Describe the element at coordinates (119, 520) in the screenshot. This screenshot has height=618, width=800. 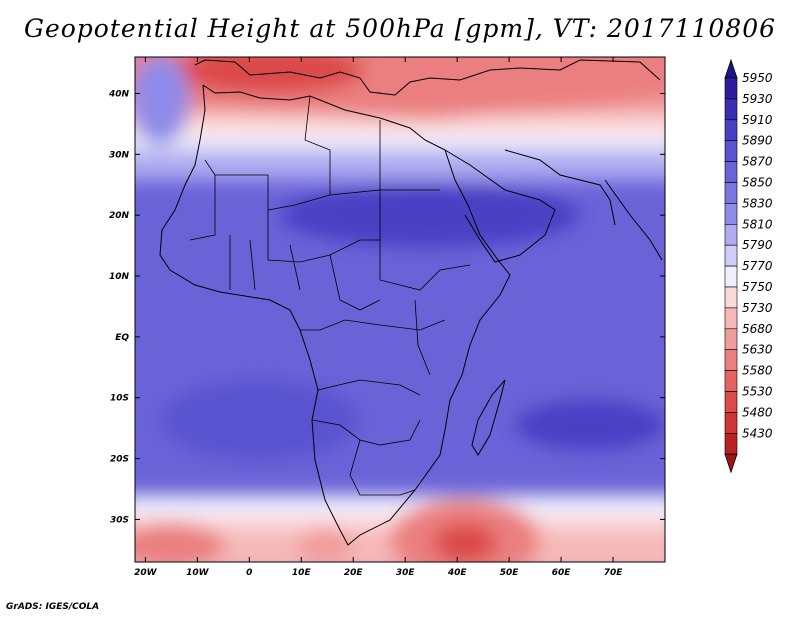
I see `y-tick-label: 30S` at that location.